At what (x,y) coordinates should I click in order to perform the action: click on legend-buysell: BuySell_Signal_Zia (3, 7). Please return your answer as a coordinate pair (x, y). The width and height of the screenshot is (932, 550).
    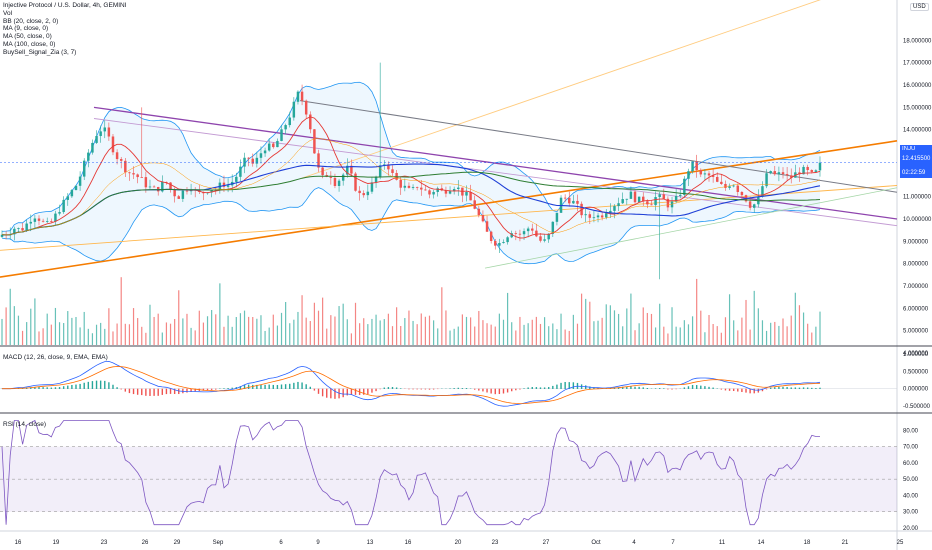
    Looking at the image, I should click on (40, 52).